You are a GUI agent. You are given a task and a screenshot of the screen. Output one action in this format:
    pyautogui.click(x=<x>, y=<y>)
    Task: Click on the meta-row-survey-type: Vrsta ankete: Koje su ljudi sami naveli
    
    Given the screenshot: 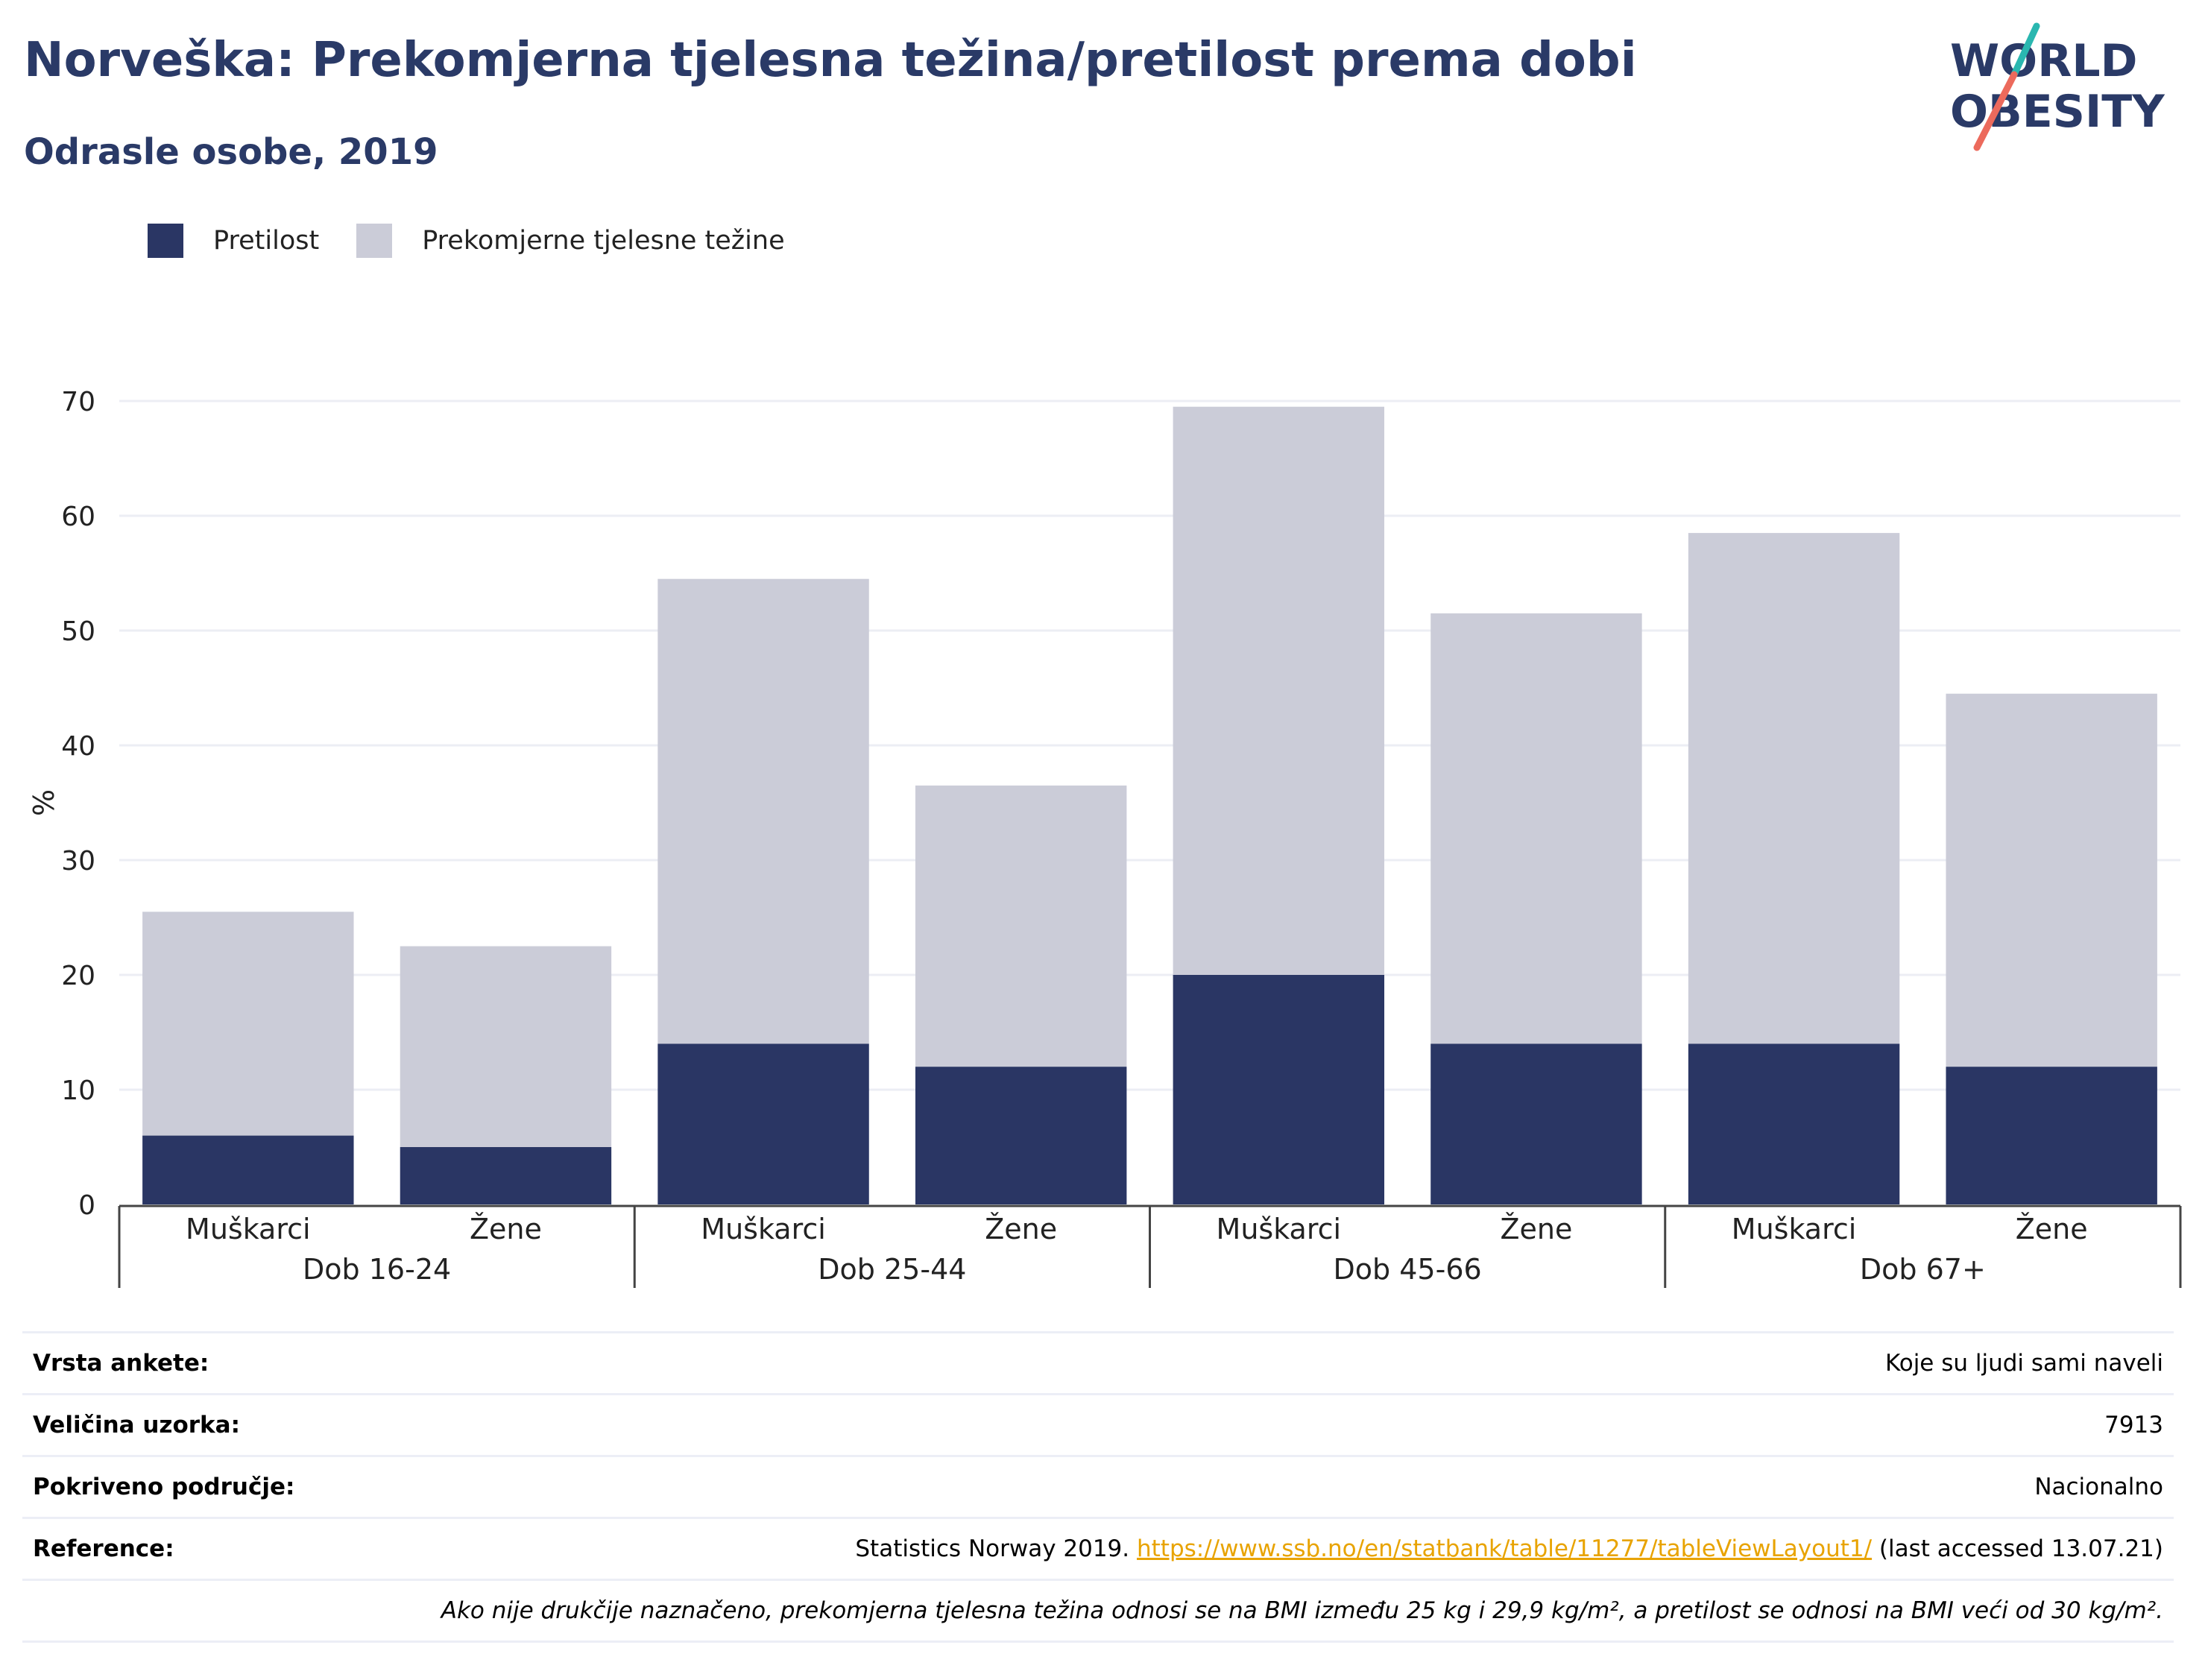 What is the action you would take?
    pyautogui.click(x=1098, y=1364)
    